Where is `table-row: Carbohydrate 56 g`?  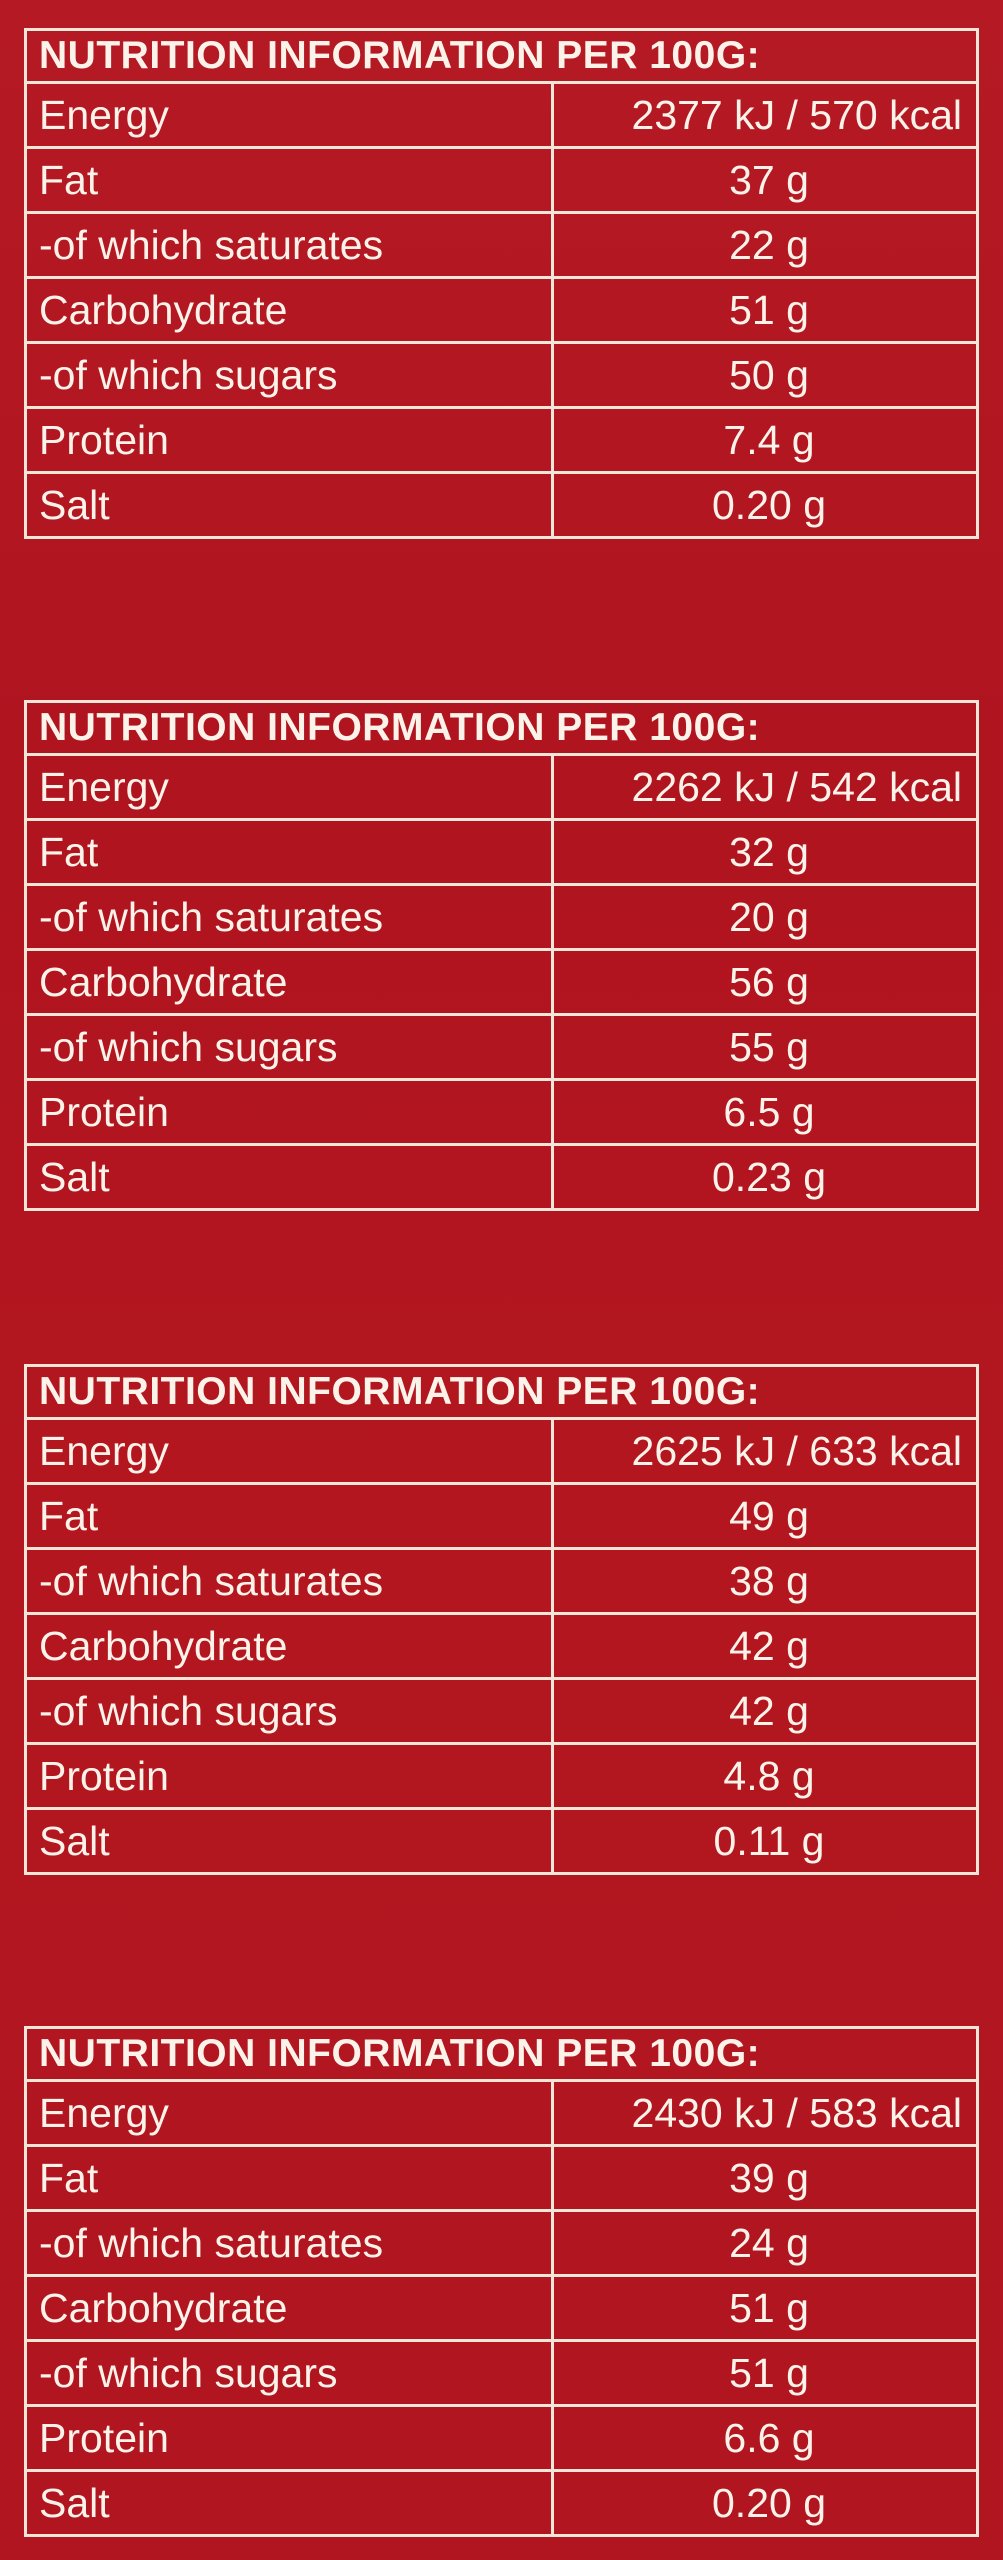 table-row: Carbohydrate 56 g is located at coordinates (501, 982).